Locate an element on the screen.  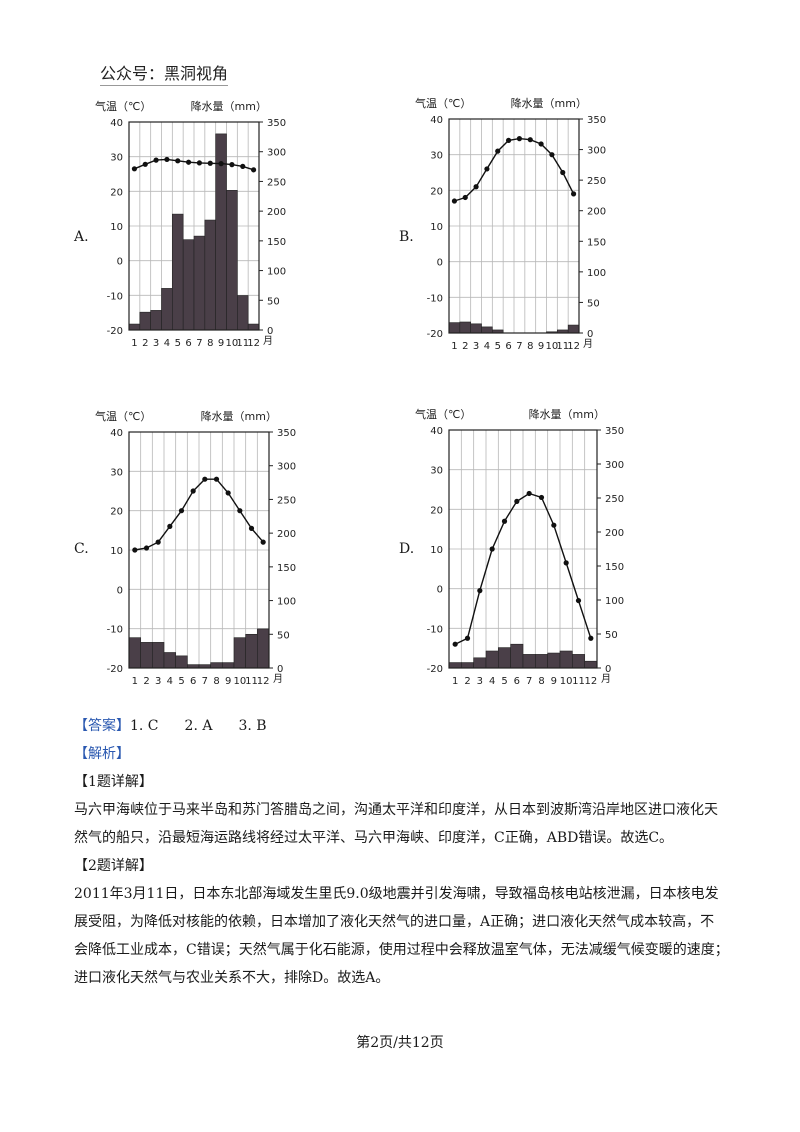
option-label-b: B. is located at coordinates (406, 237).